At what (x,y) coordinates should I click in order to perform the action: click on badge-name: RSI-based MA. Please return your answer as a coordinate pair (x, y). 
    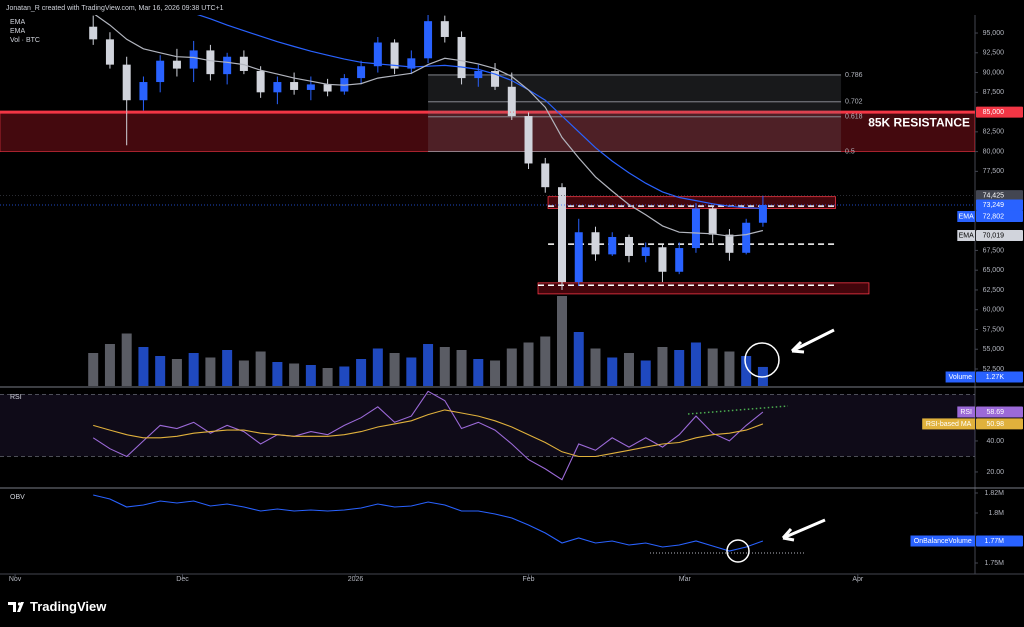
    Looking at the image, I should click on (949, 424).